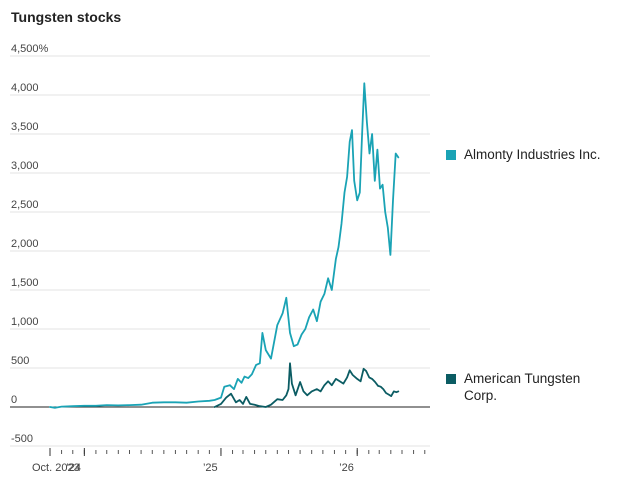  What do you see at coordinates (451, 379) in the screenshot?
I see `legend-swatch-american-tungsten` at bounding box center [451, 379].